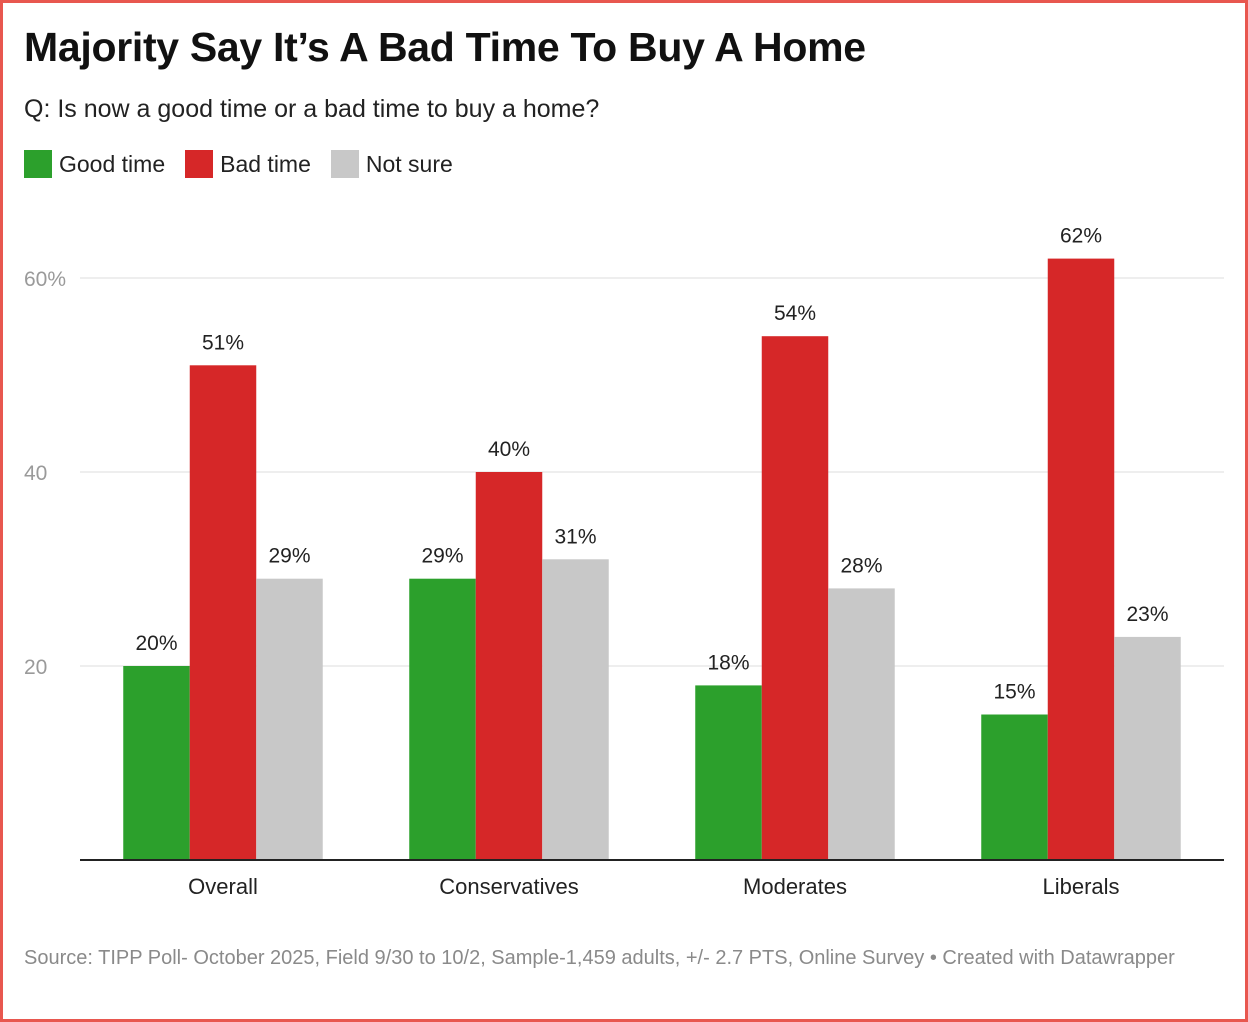 The image size is (1248, 1022). What do you see at coordinates (1081, 236) in the screenshot?
I see `data-label-bad-time-liberals: 62%` at bounding box center [1081, 236].